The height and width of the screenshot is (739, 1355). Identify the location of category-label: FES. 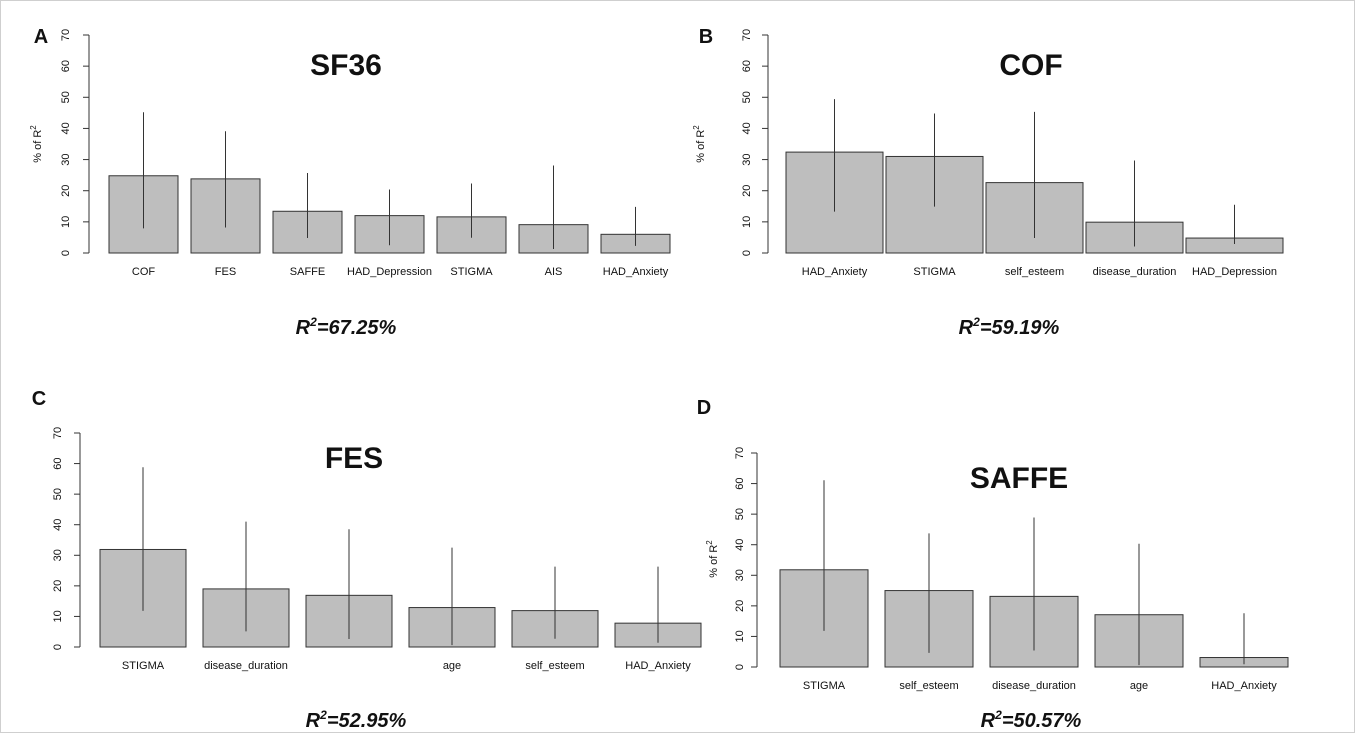
(225, 272).